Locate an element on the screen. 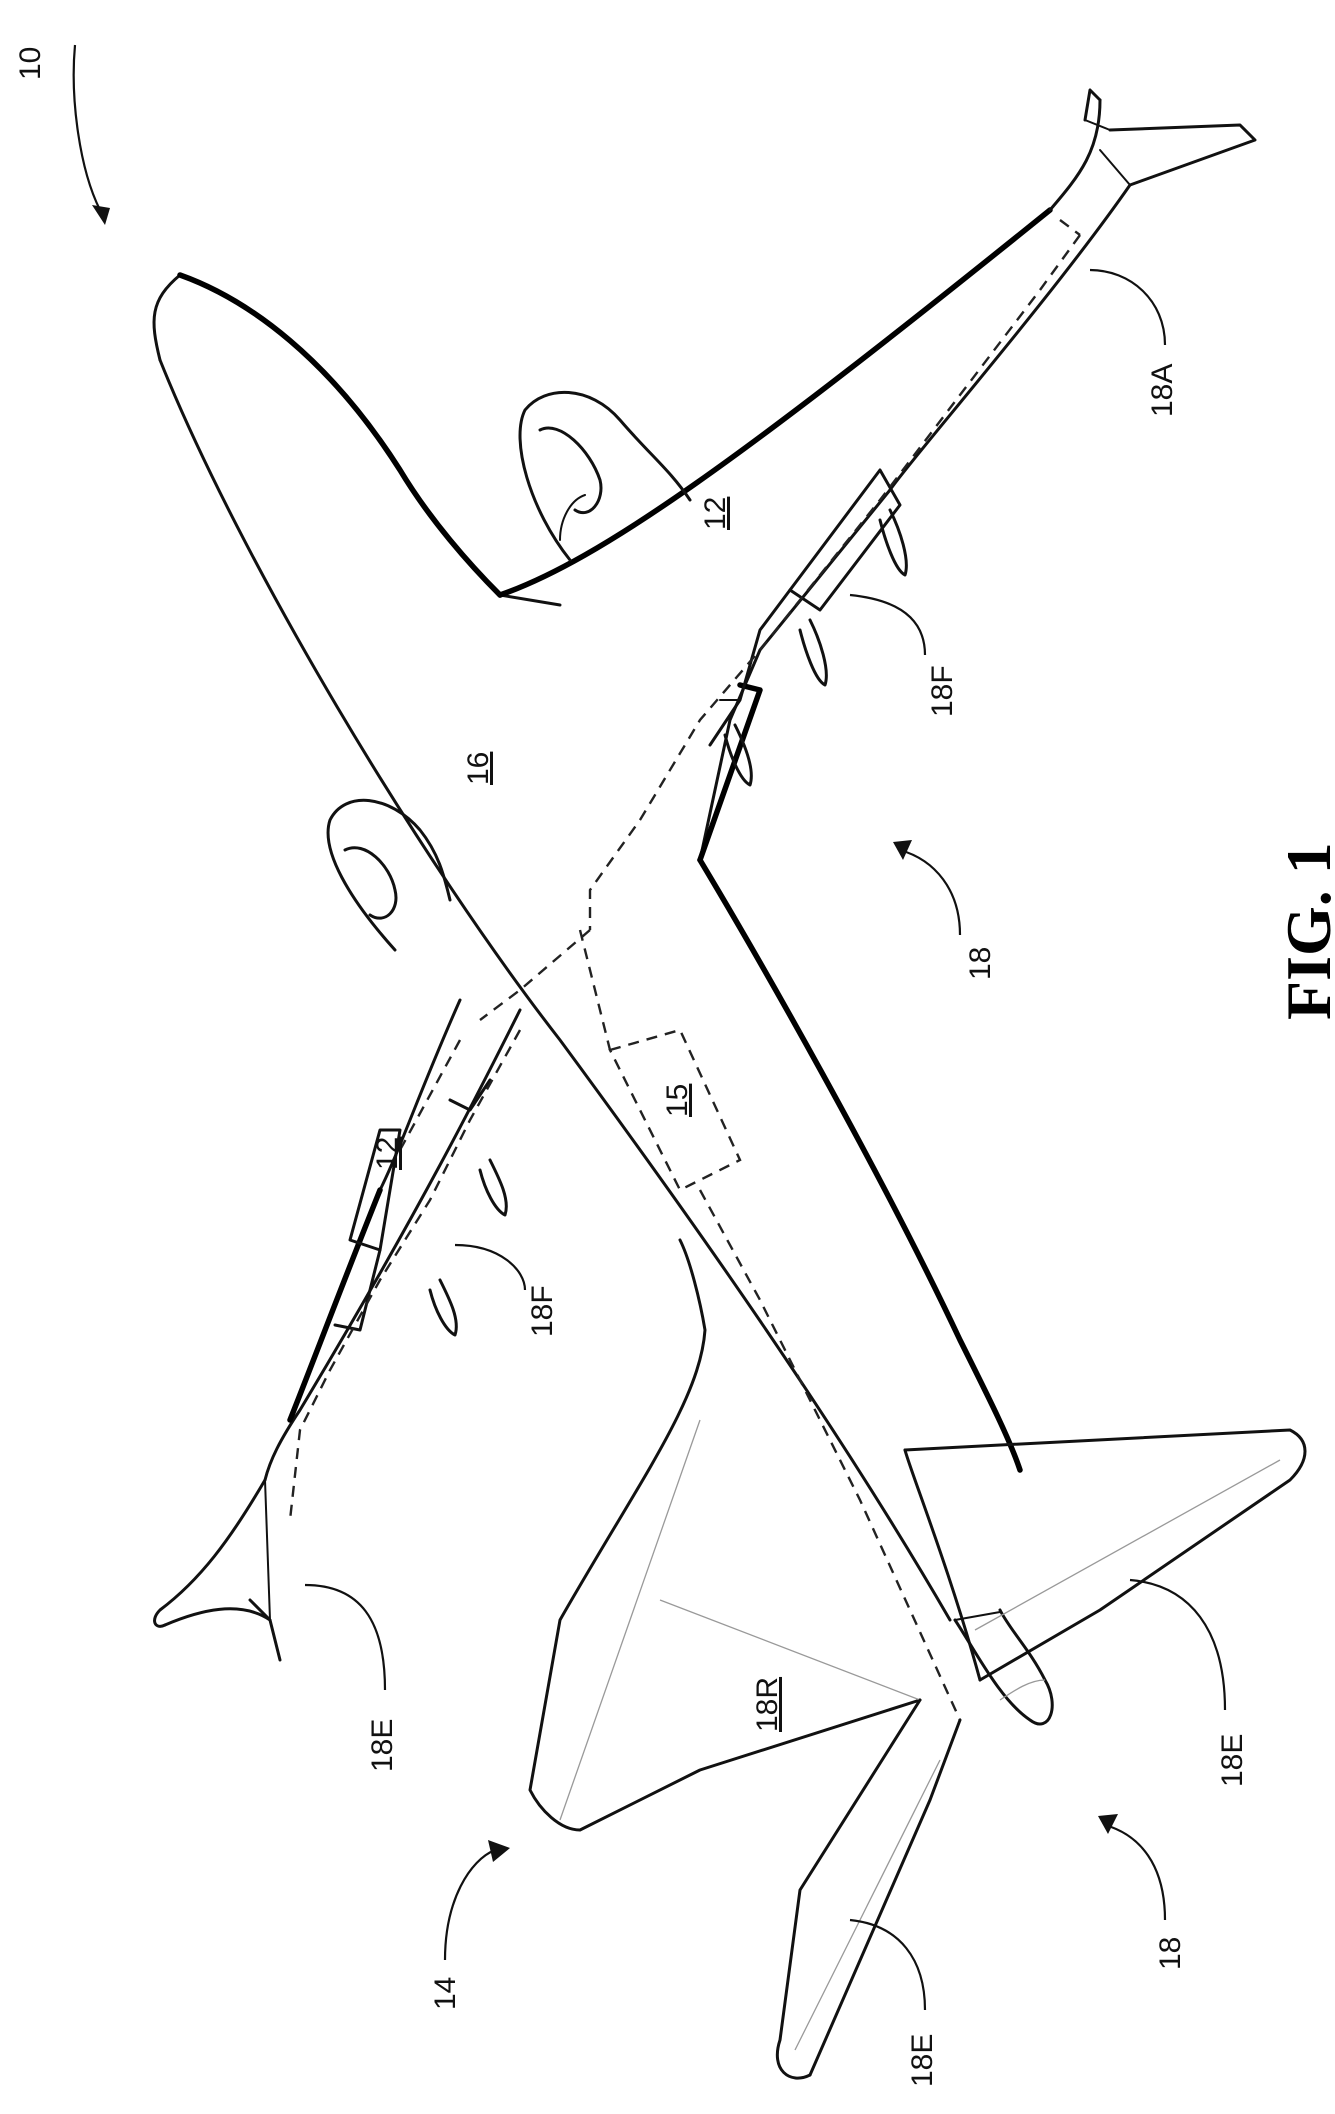 The image size is (1335, 2114). leader-elevator-bottom is located at coordinates (887, 1965).